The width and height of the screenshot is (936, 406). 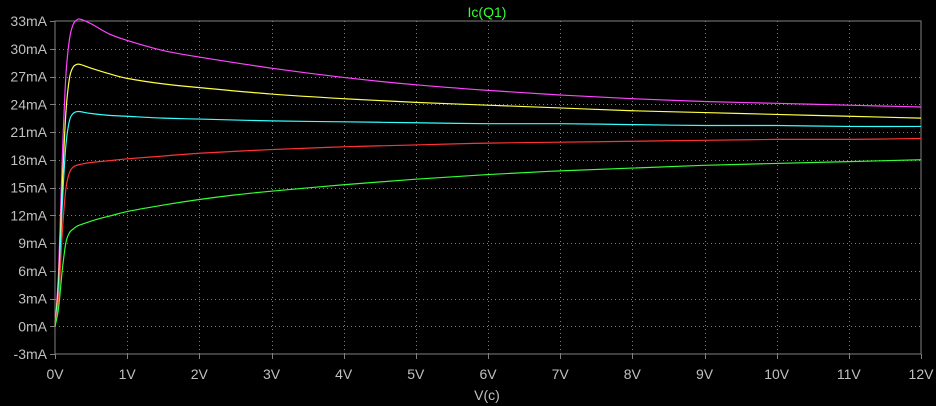 What do you see at coordinates (487, 12) in the screenshot?
I see `chart-title: Ic(Q1)` at bounding box center [487, 12].